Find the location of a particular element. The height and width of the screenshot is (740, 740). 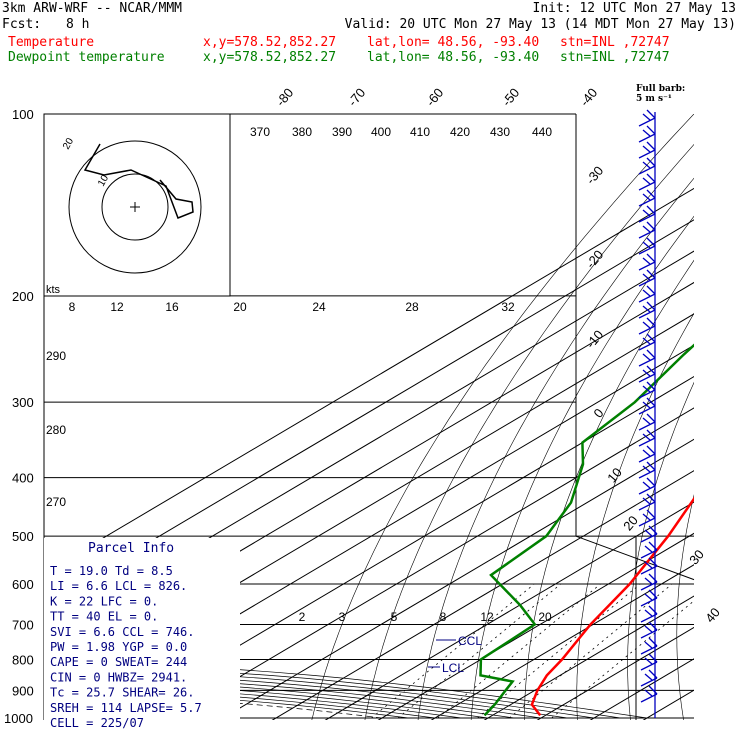

dewpoint-latlon: lat,lon= 48.56, -93.40 is located at coordinates (453, 57).